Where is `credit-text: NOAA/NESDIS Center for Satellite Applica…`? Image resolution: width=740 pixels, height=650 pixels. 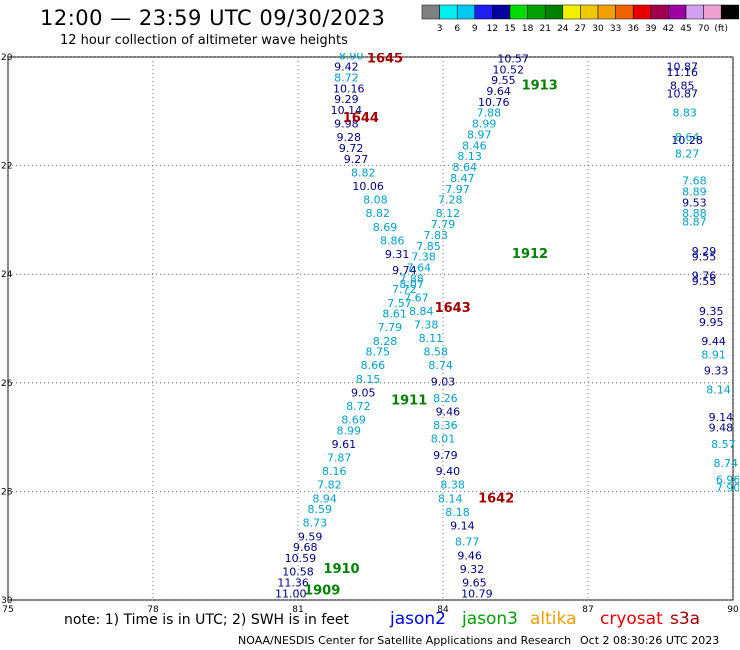
credit-text: NOAA/NESDIS Center for Satellite Applica… is located at coordinates (405, 640).